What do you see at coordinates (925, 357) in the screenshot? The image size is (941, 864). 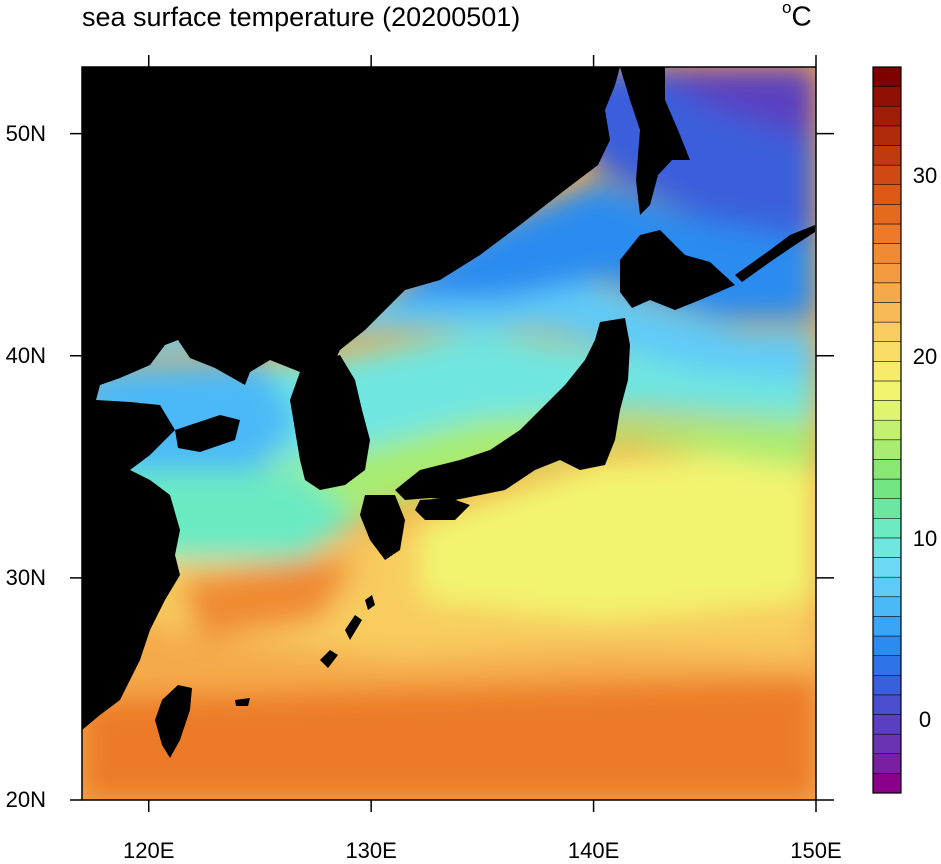 I see `colorbar-tick-label: 20` at bounding box center [925, 357].